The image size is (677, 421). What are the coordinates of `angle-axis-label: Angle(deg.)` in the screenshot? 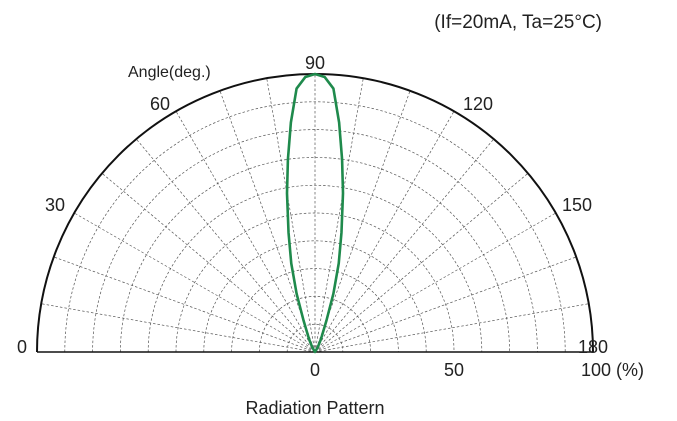 It's located at (169, 72).